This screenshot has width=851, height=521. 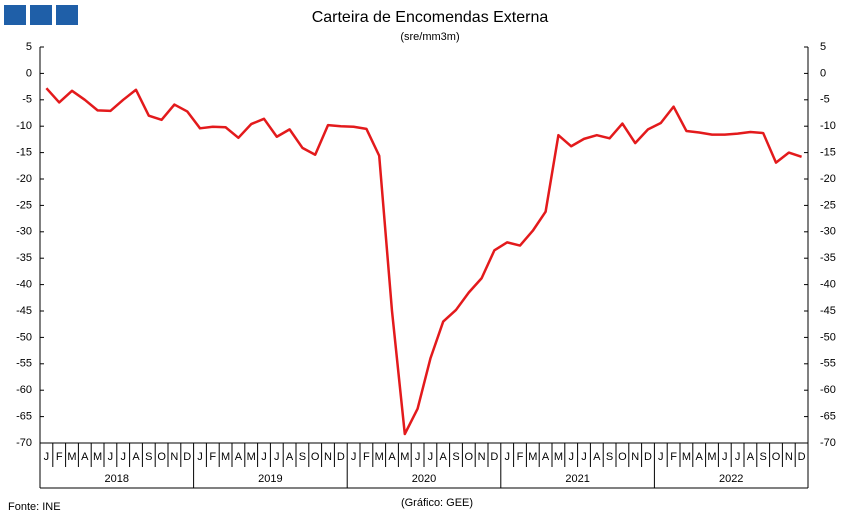 What do you see at coordinates (731, 479) in the screenshot?
I see `year-label: 2022` at bounding box center [731, 479].